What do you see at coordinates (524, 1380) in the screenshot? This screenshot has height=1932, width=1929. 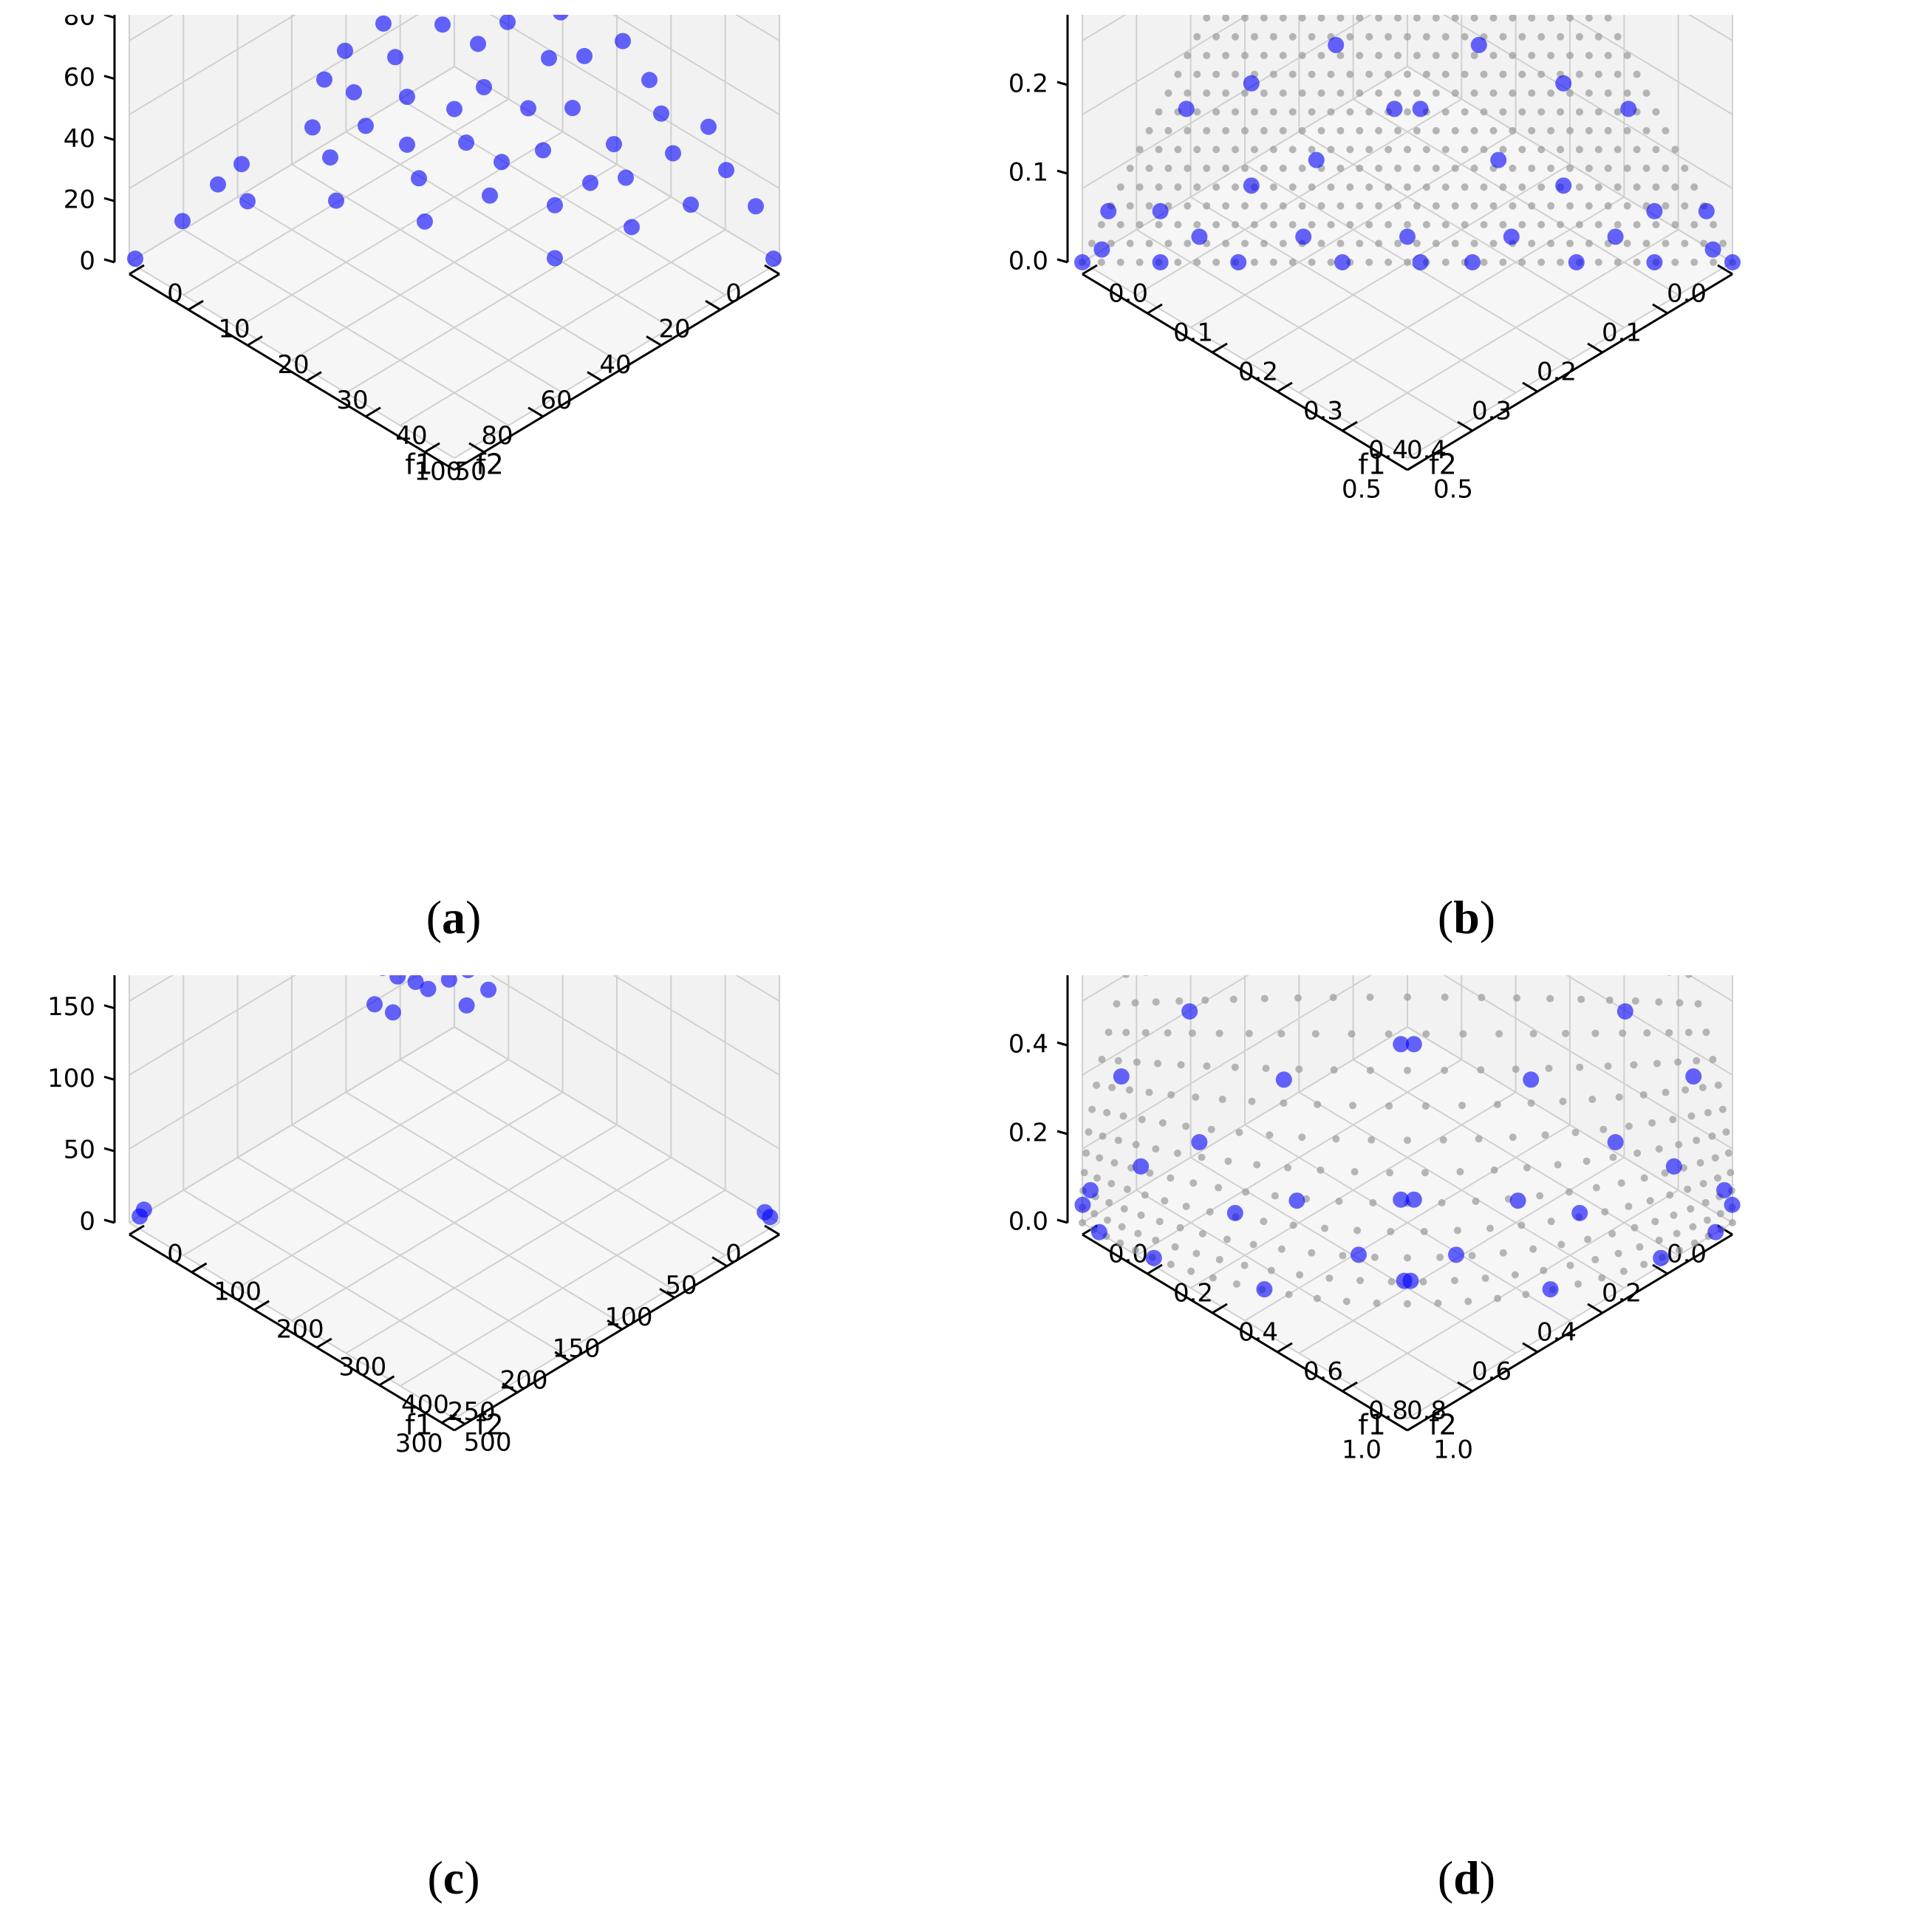 I see `f2-tick-label: 200` at bounding box center [524, 1380].